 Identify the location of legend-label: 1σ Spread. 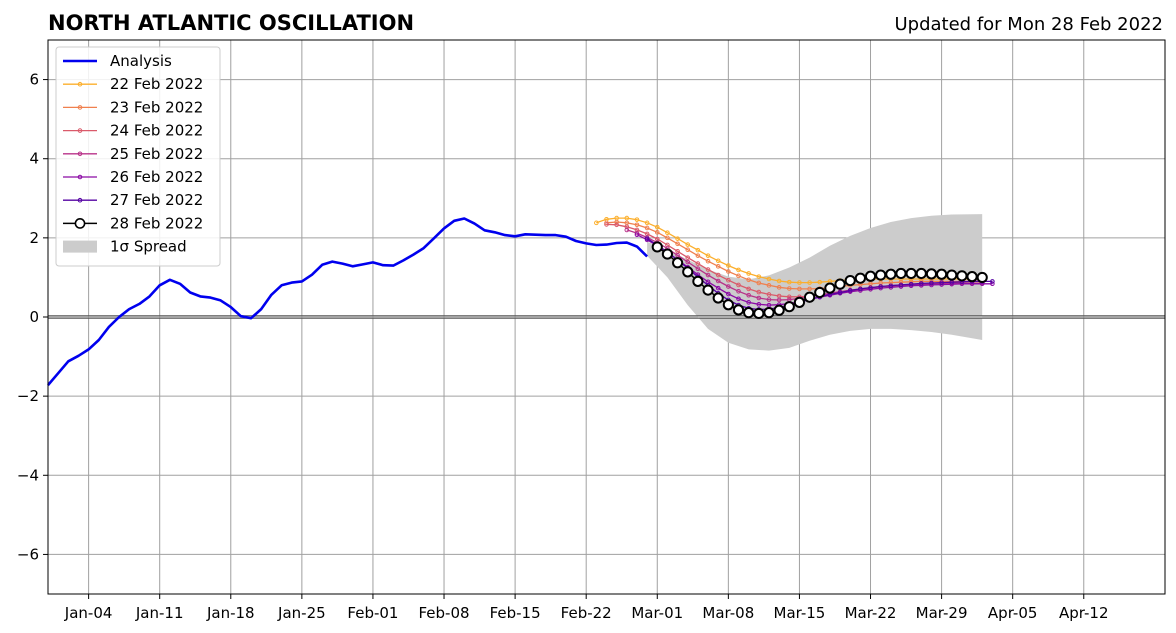
(148, 247).